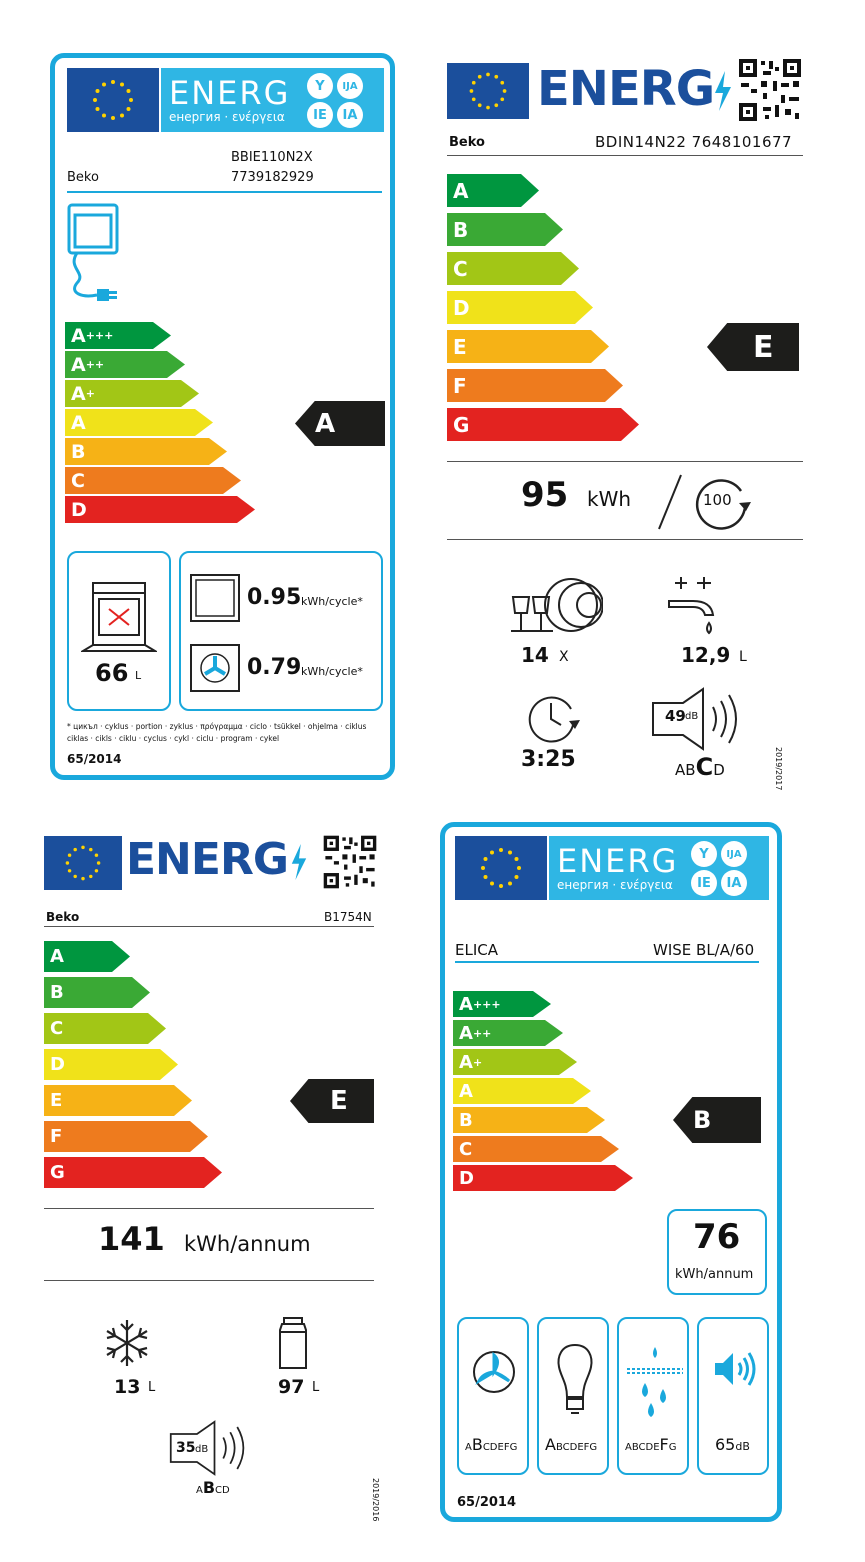 The width and height of the screenshot is (865, 1562). Describe the element at coordinates (717, 1237) in the screenshot. I see `consumption-value: 76` at that location.